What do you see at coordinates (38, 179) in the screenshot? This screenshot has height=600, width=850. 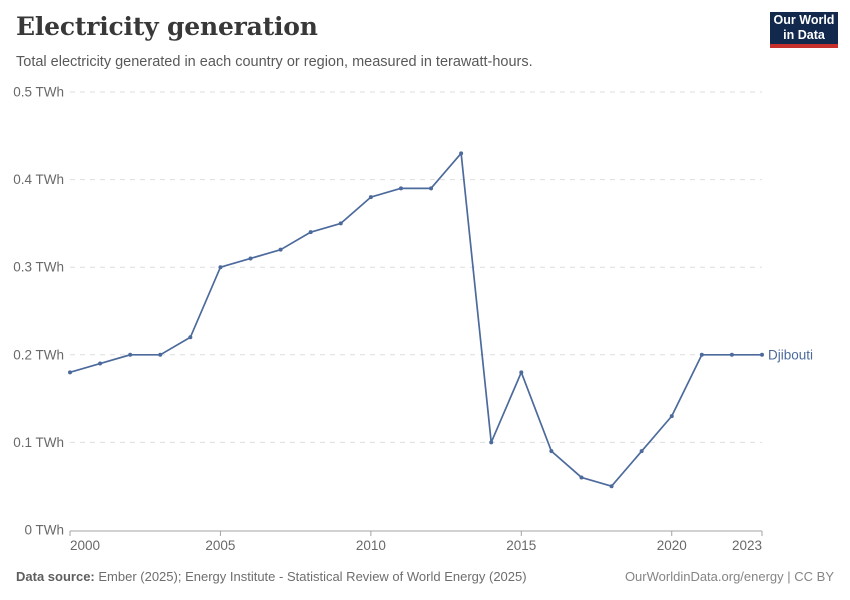 I see `y-axis-tick-label: 0.4 TWh` at bounding box center [38, 179].